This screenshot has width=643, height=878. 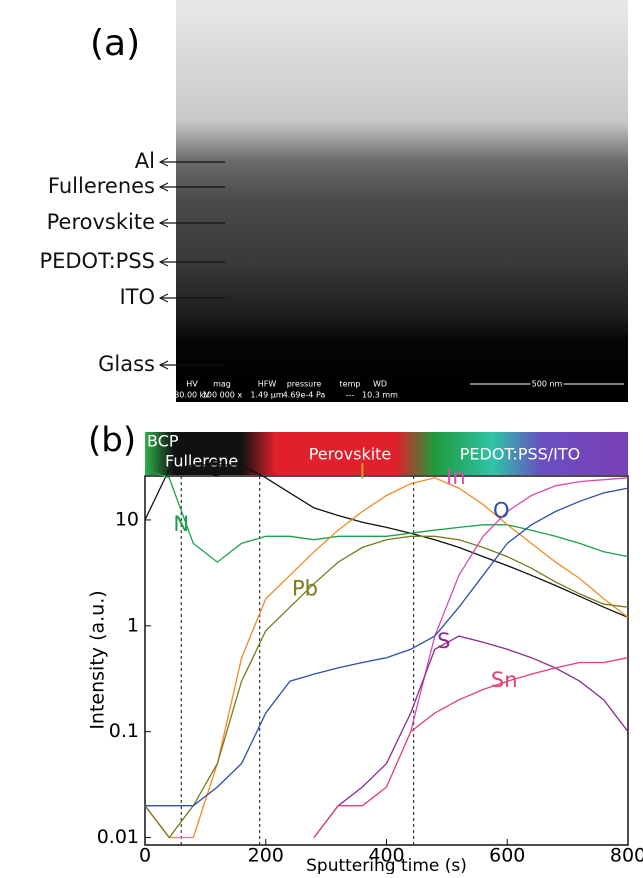 I want to click on layer-bar, so click(x=386, y=453).